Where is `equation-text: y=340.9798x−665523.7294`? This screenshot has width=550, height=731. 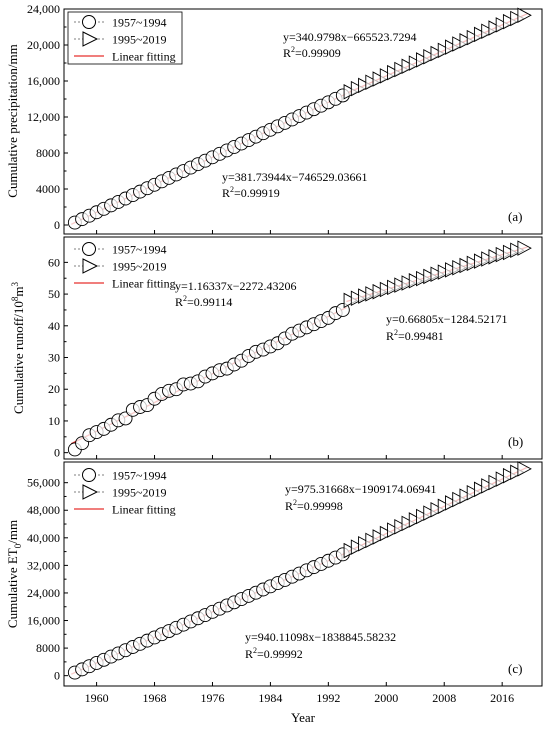 equation-text: y=340.9798x−665523.7294 is located at coordinates (350, 37).